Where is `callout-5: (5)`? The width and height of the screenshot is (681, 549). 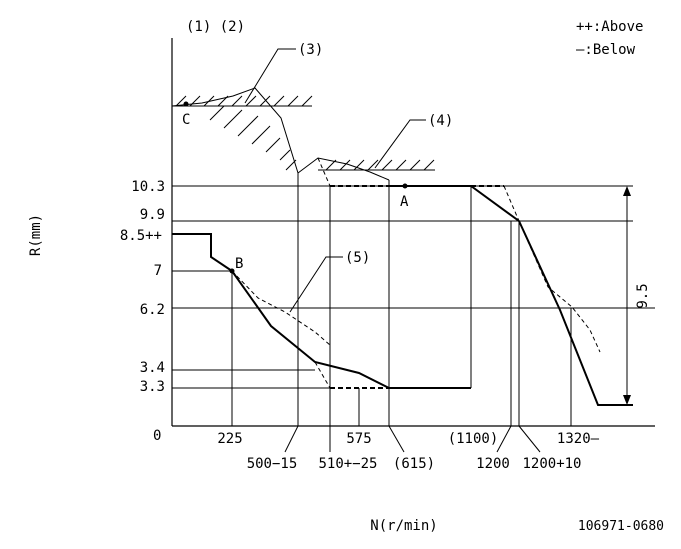 callout-5: (5) is located at coordinates (357, 258).